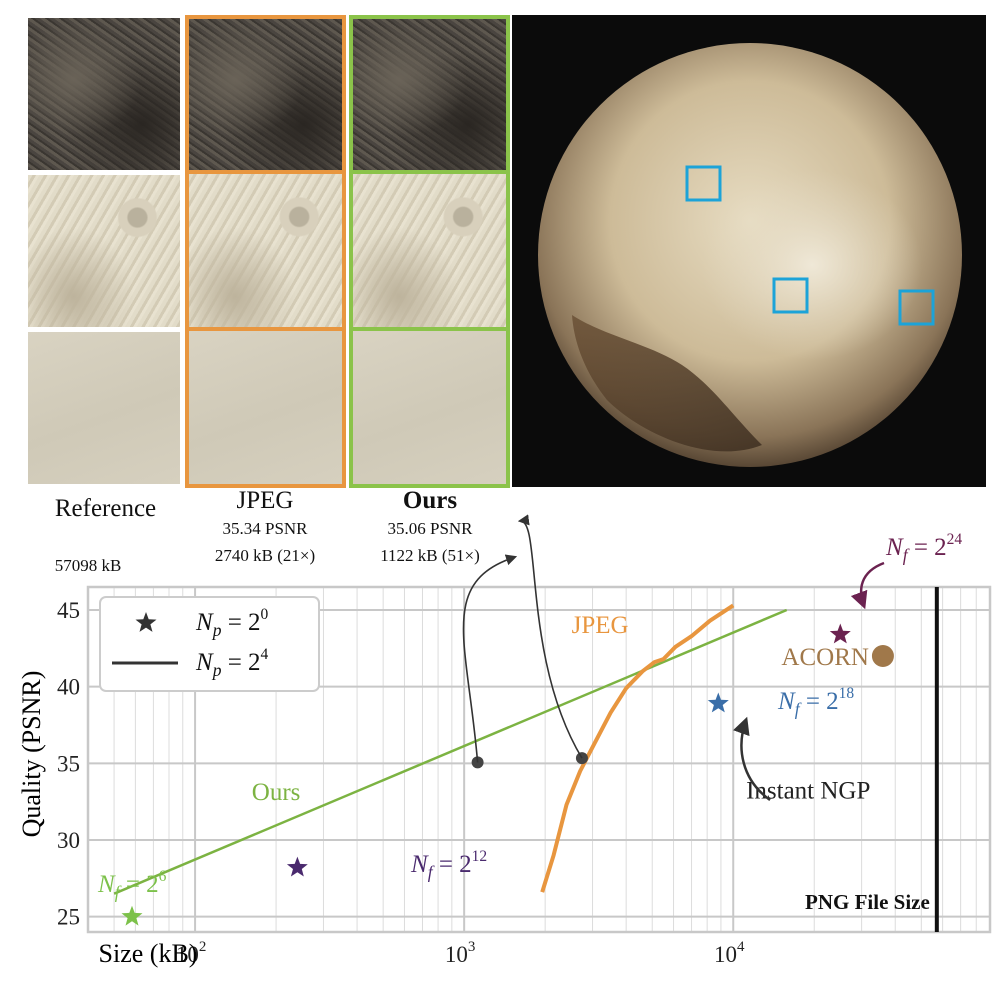 This screenshot has height=990, width=1000. Describe the element at coordinates (752, 759) in the screenshot. I see `arrow-instant-ngp` at that location.